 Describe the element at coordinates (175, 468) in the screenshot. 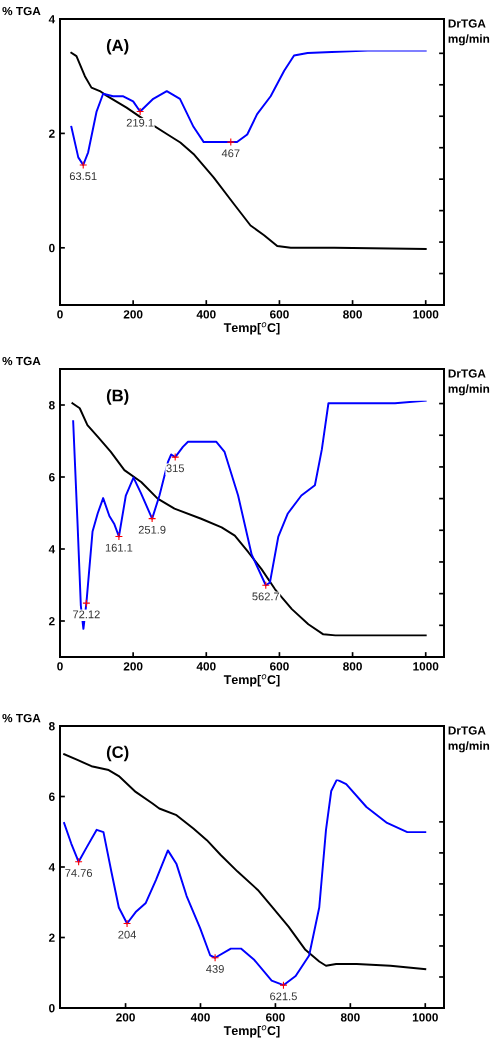

I see `annotation: 315` at that location.